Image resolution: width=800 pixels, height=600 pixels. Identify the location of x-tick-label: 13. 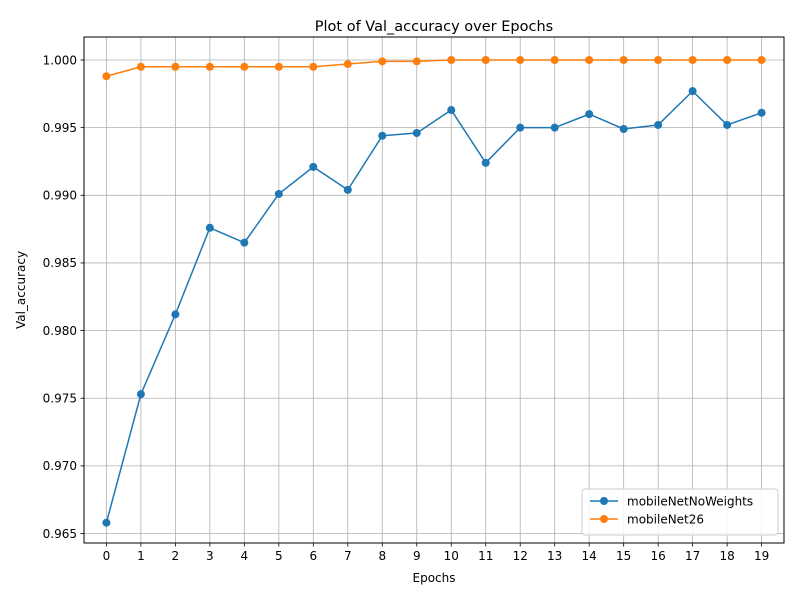
(554, 556).